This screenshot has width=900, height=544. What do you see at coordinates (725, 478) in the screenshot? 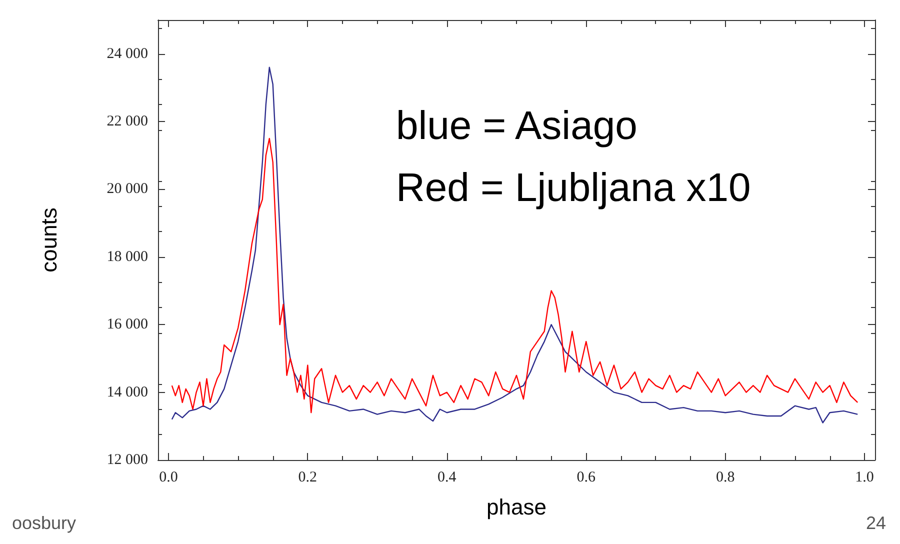
I see `x-tick-label: 0.8` at bounding box center [725, 478].